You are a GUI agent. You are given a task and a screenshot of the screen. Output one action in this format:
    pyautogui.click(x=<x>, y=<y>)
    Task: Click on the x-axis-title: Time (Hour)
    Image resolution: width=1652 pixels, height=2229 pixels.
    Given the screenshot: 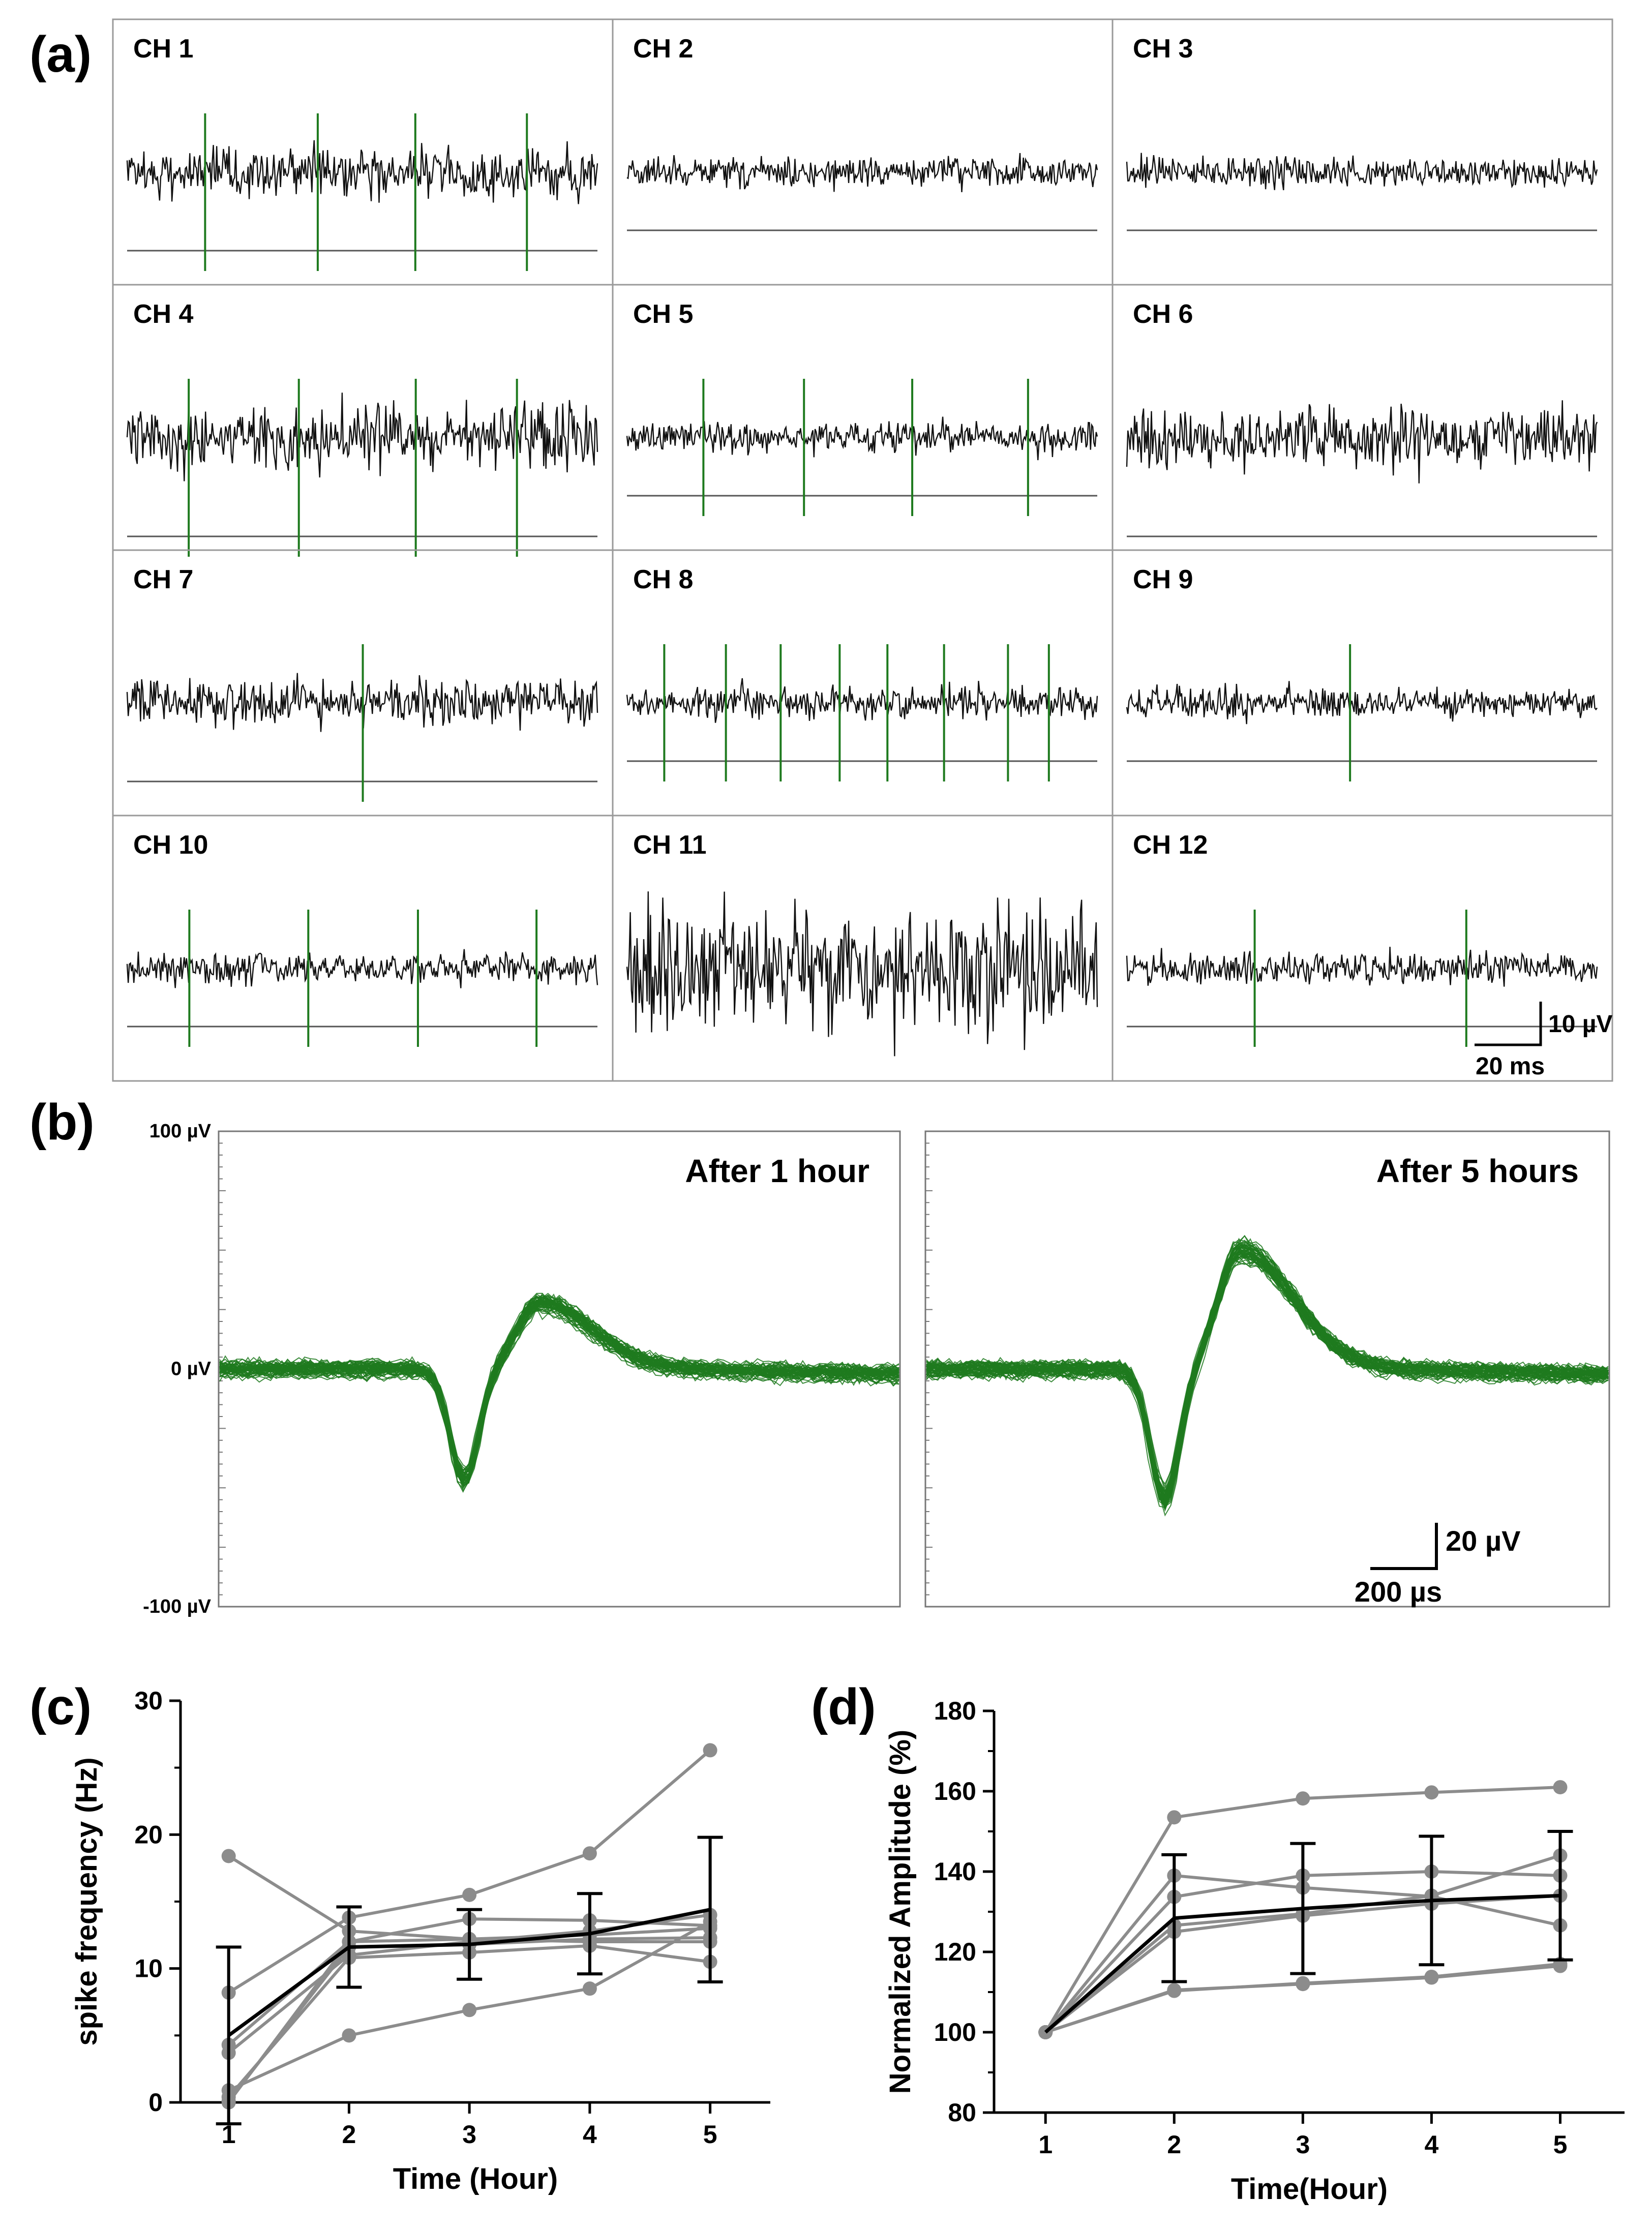 What is the action you would take?
    pyautogui.click(x=475, y=2178)
    